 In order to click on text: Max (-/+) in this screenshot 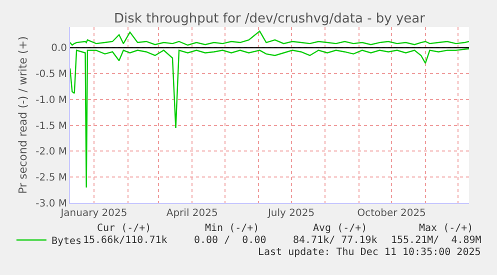, I will do `click(446, 228)`.